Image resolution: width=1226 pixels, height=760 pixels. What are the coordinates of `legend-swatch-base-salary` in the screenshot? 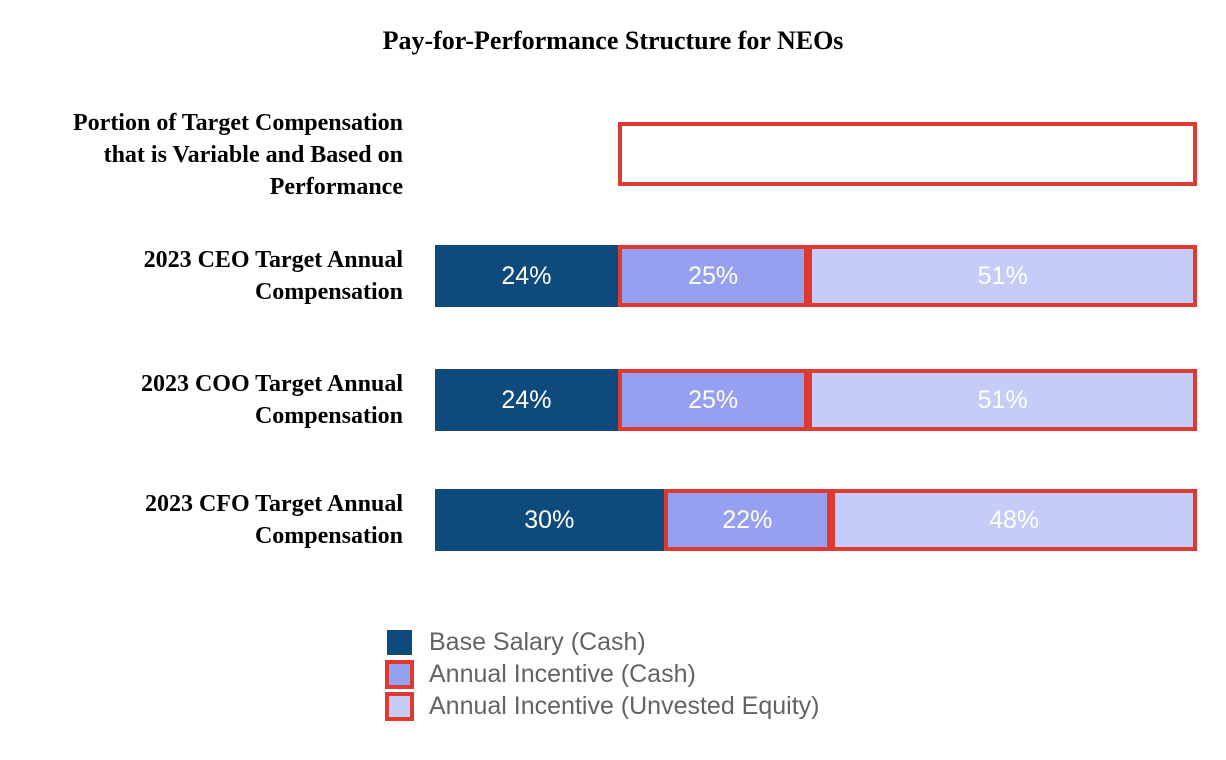 It's located at (399, 642).